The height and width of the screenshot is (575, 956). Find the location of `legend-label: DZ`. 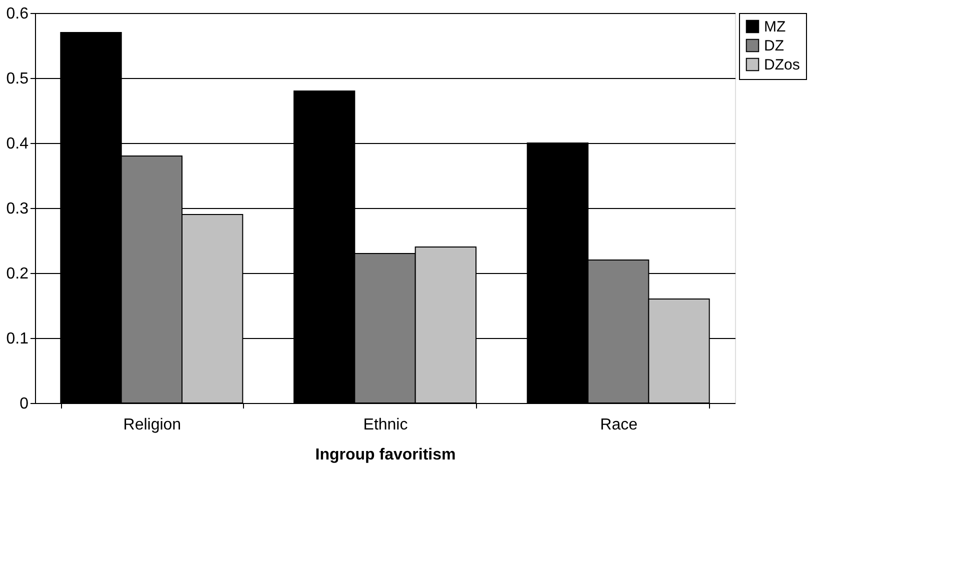

legend-label: DZ is located at coordinates (774, 46).